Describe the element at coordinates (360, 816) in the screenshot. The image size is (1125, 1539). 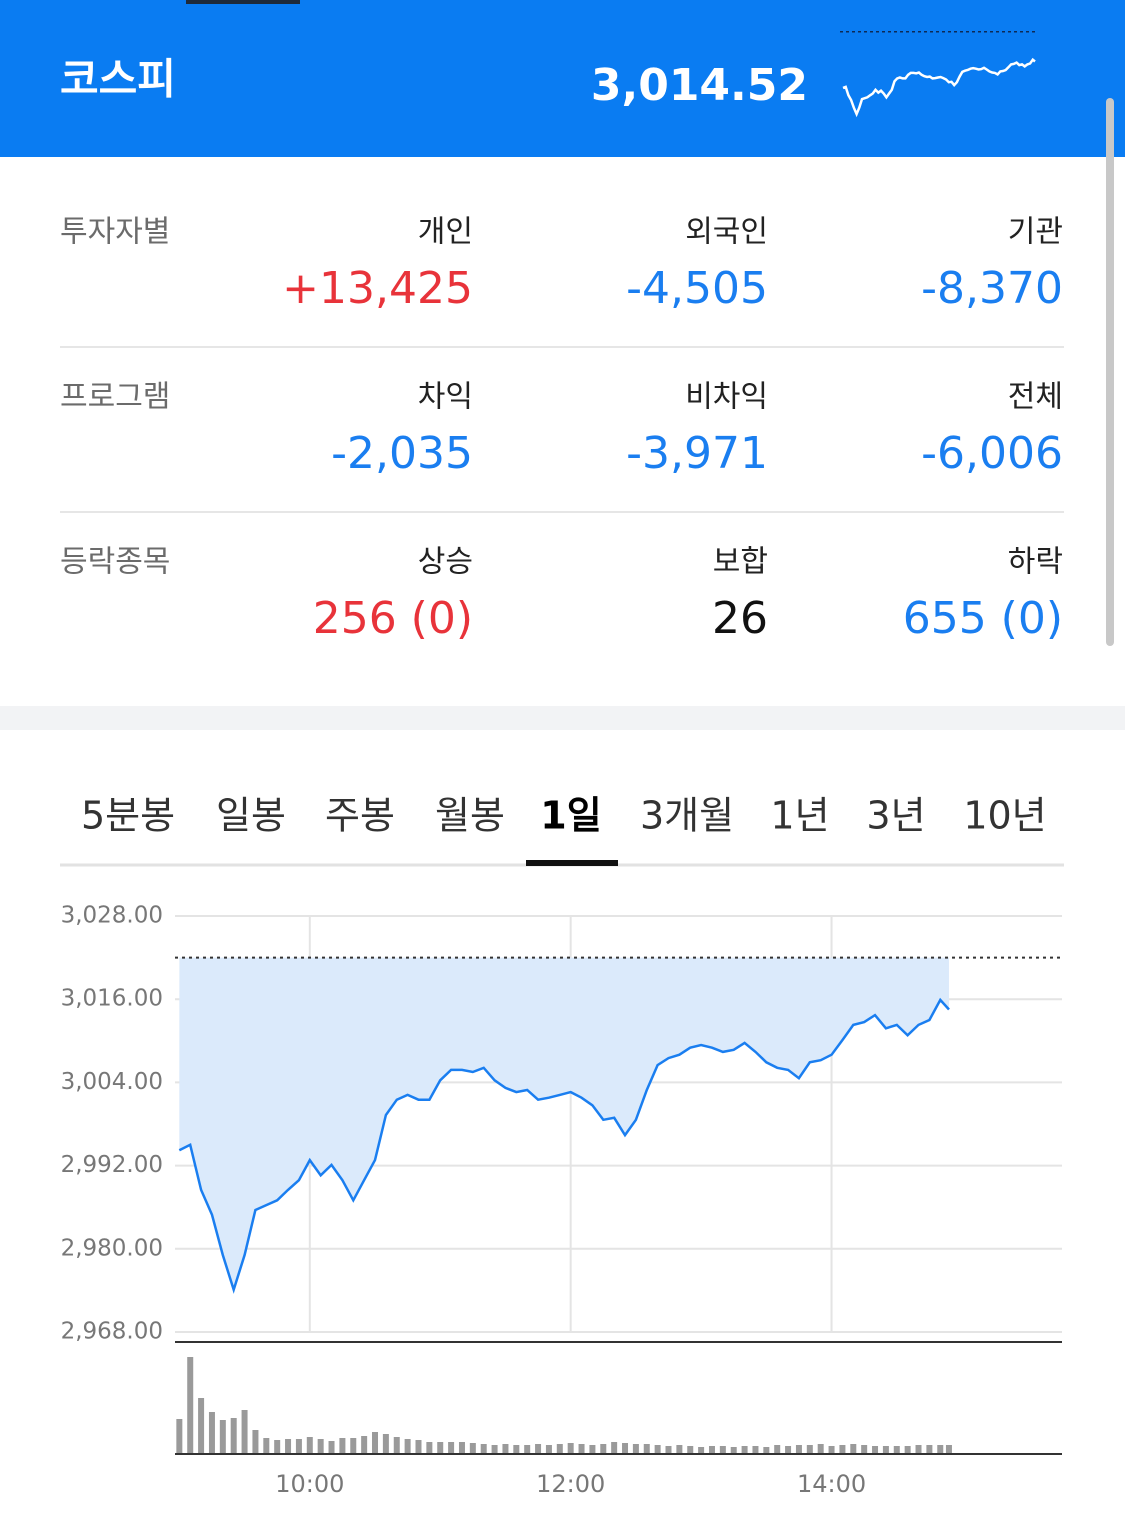
I see `period-tab: 주봉` at that location.